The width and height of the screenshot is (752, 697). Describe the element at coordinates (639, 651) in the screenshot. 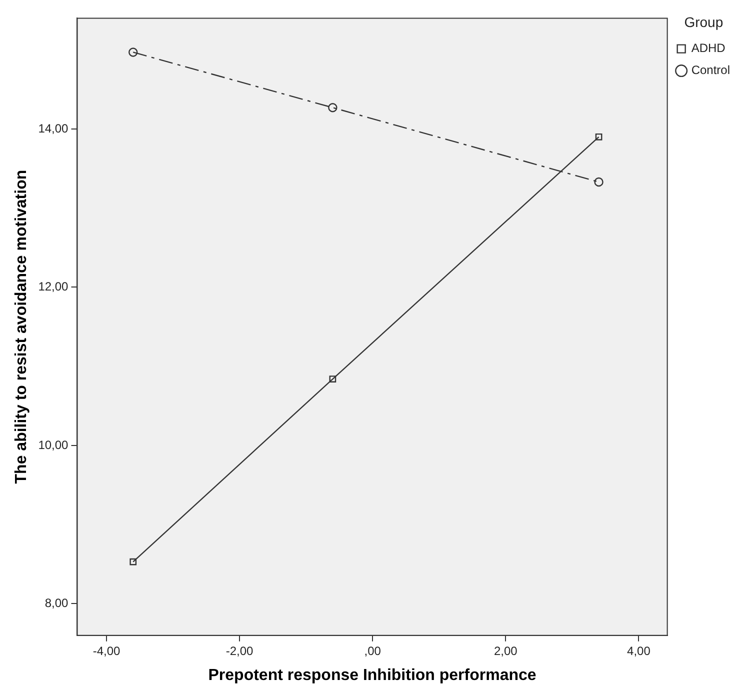

I see `x-tick-label: 4,00` at that location.